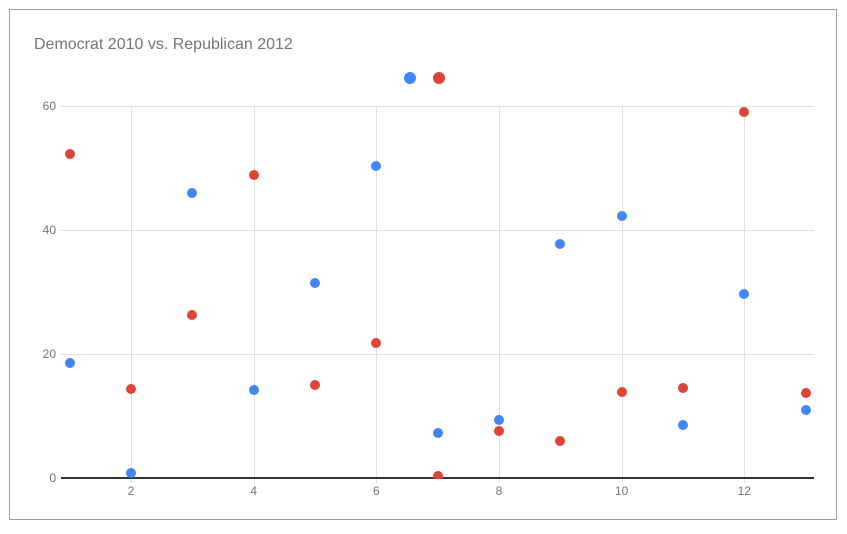 Image resolution: width=847 pixels, height=534 pixels. I want to click on x-tick-label: 12, so click(744, 491).